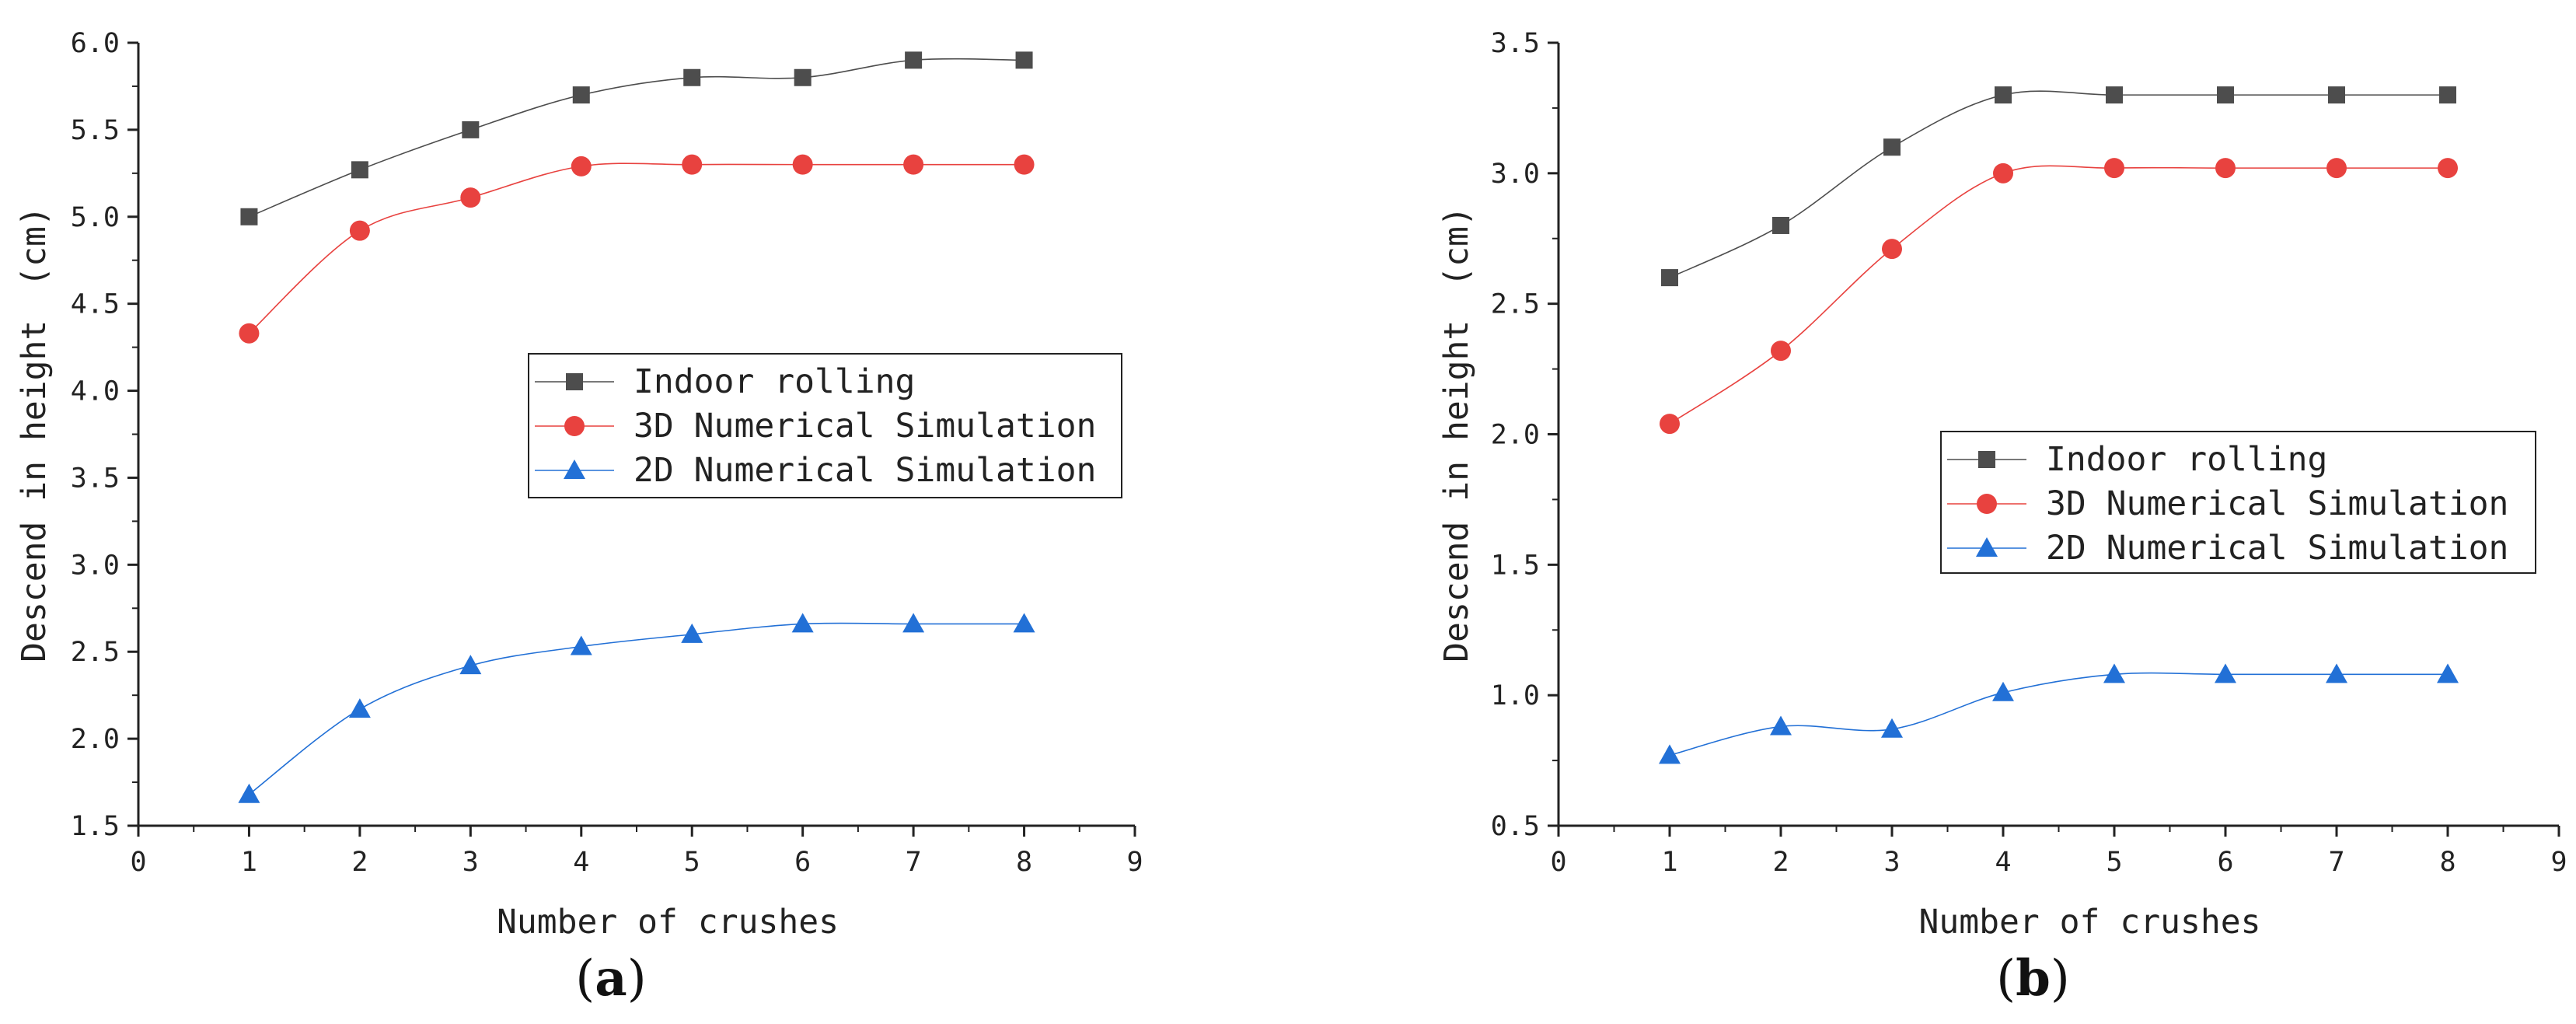 The height and width of the screenshot is (1024, 2576). Describe the element at coordinates (96, 565) in the screenshot. I see `y-tick-label: 3.0` at that location.